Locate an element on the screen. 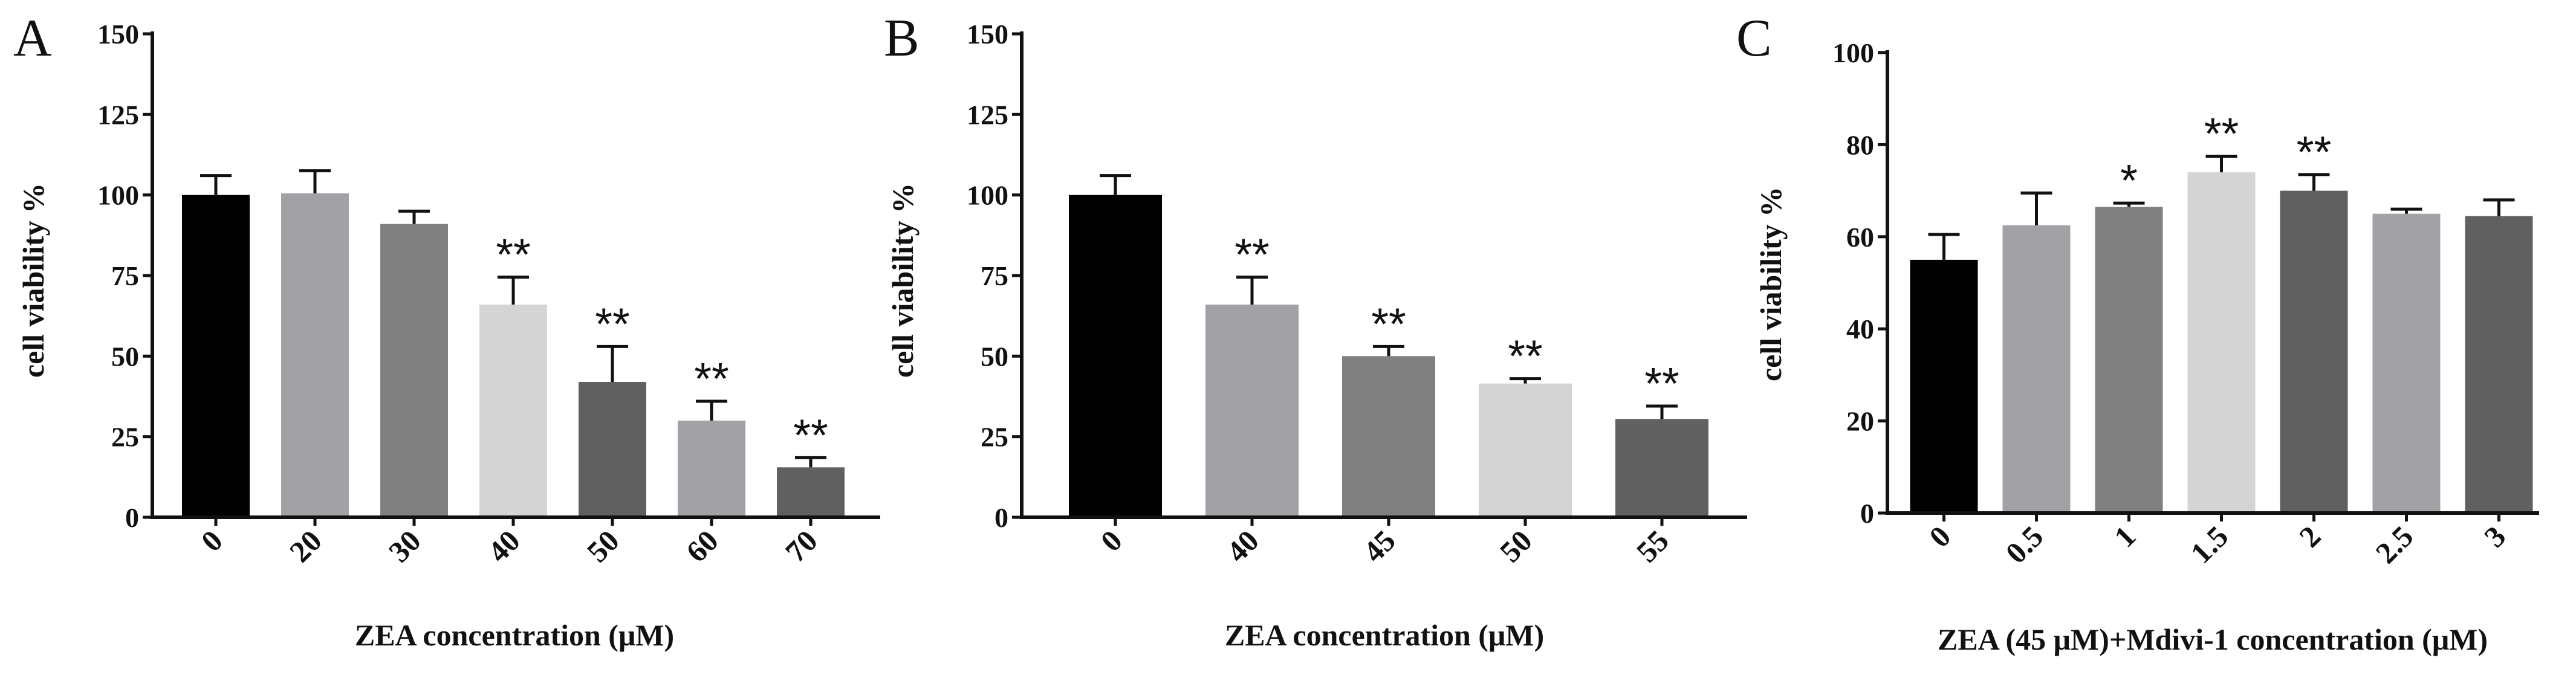 Image resolution: width=2576 pixels, height=675 pixels. x-tick-label-70: 70 is located at coordinates (802, 546).